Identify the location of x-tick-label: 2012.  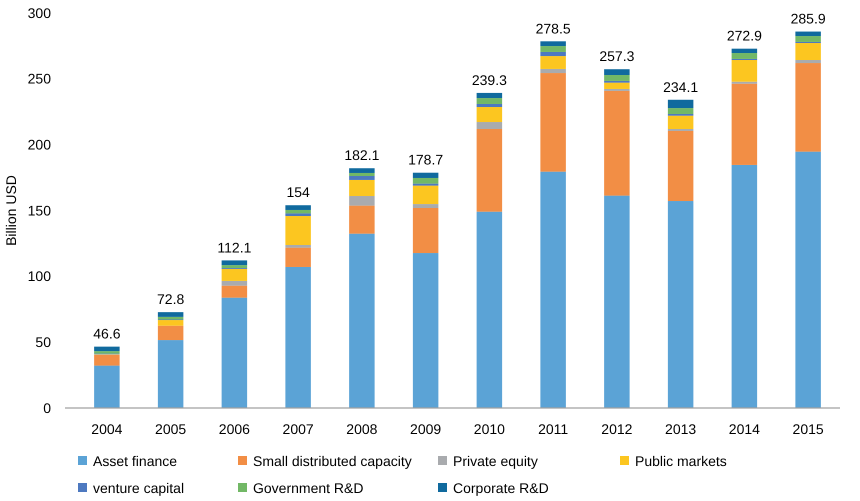
(617, 429).